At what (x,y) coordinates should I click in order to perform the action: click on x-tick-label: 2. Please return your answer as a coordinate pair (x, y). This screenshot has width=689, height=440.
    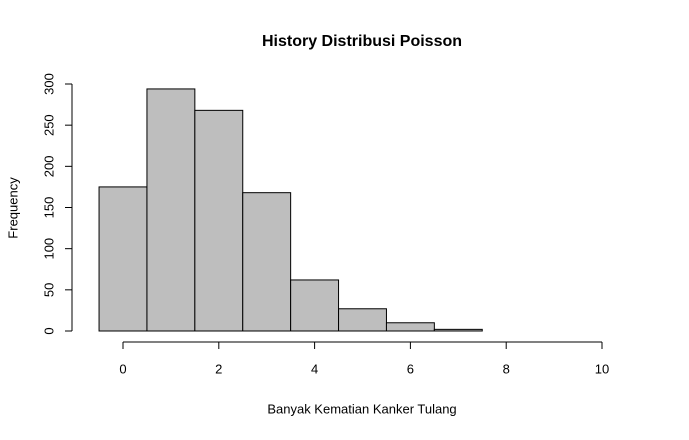
    Looking at the image, I should click on (218, 368).